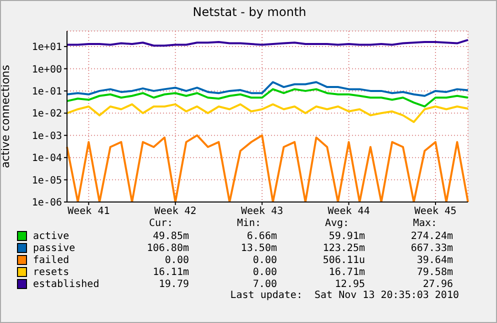 The image size is (497, 323). Describe the element at coordinates (47, 203) in the screenshot. I see `y-tick-label: 1e-06` at that location.